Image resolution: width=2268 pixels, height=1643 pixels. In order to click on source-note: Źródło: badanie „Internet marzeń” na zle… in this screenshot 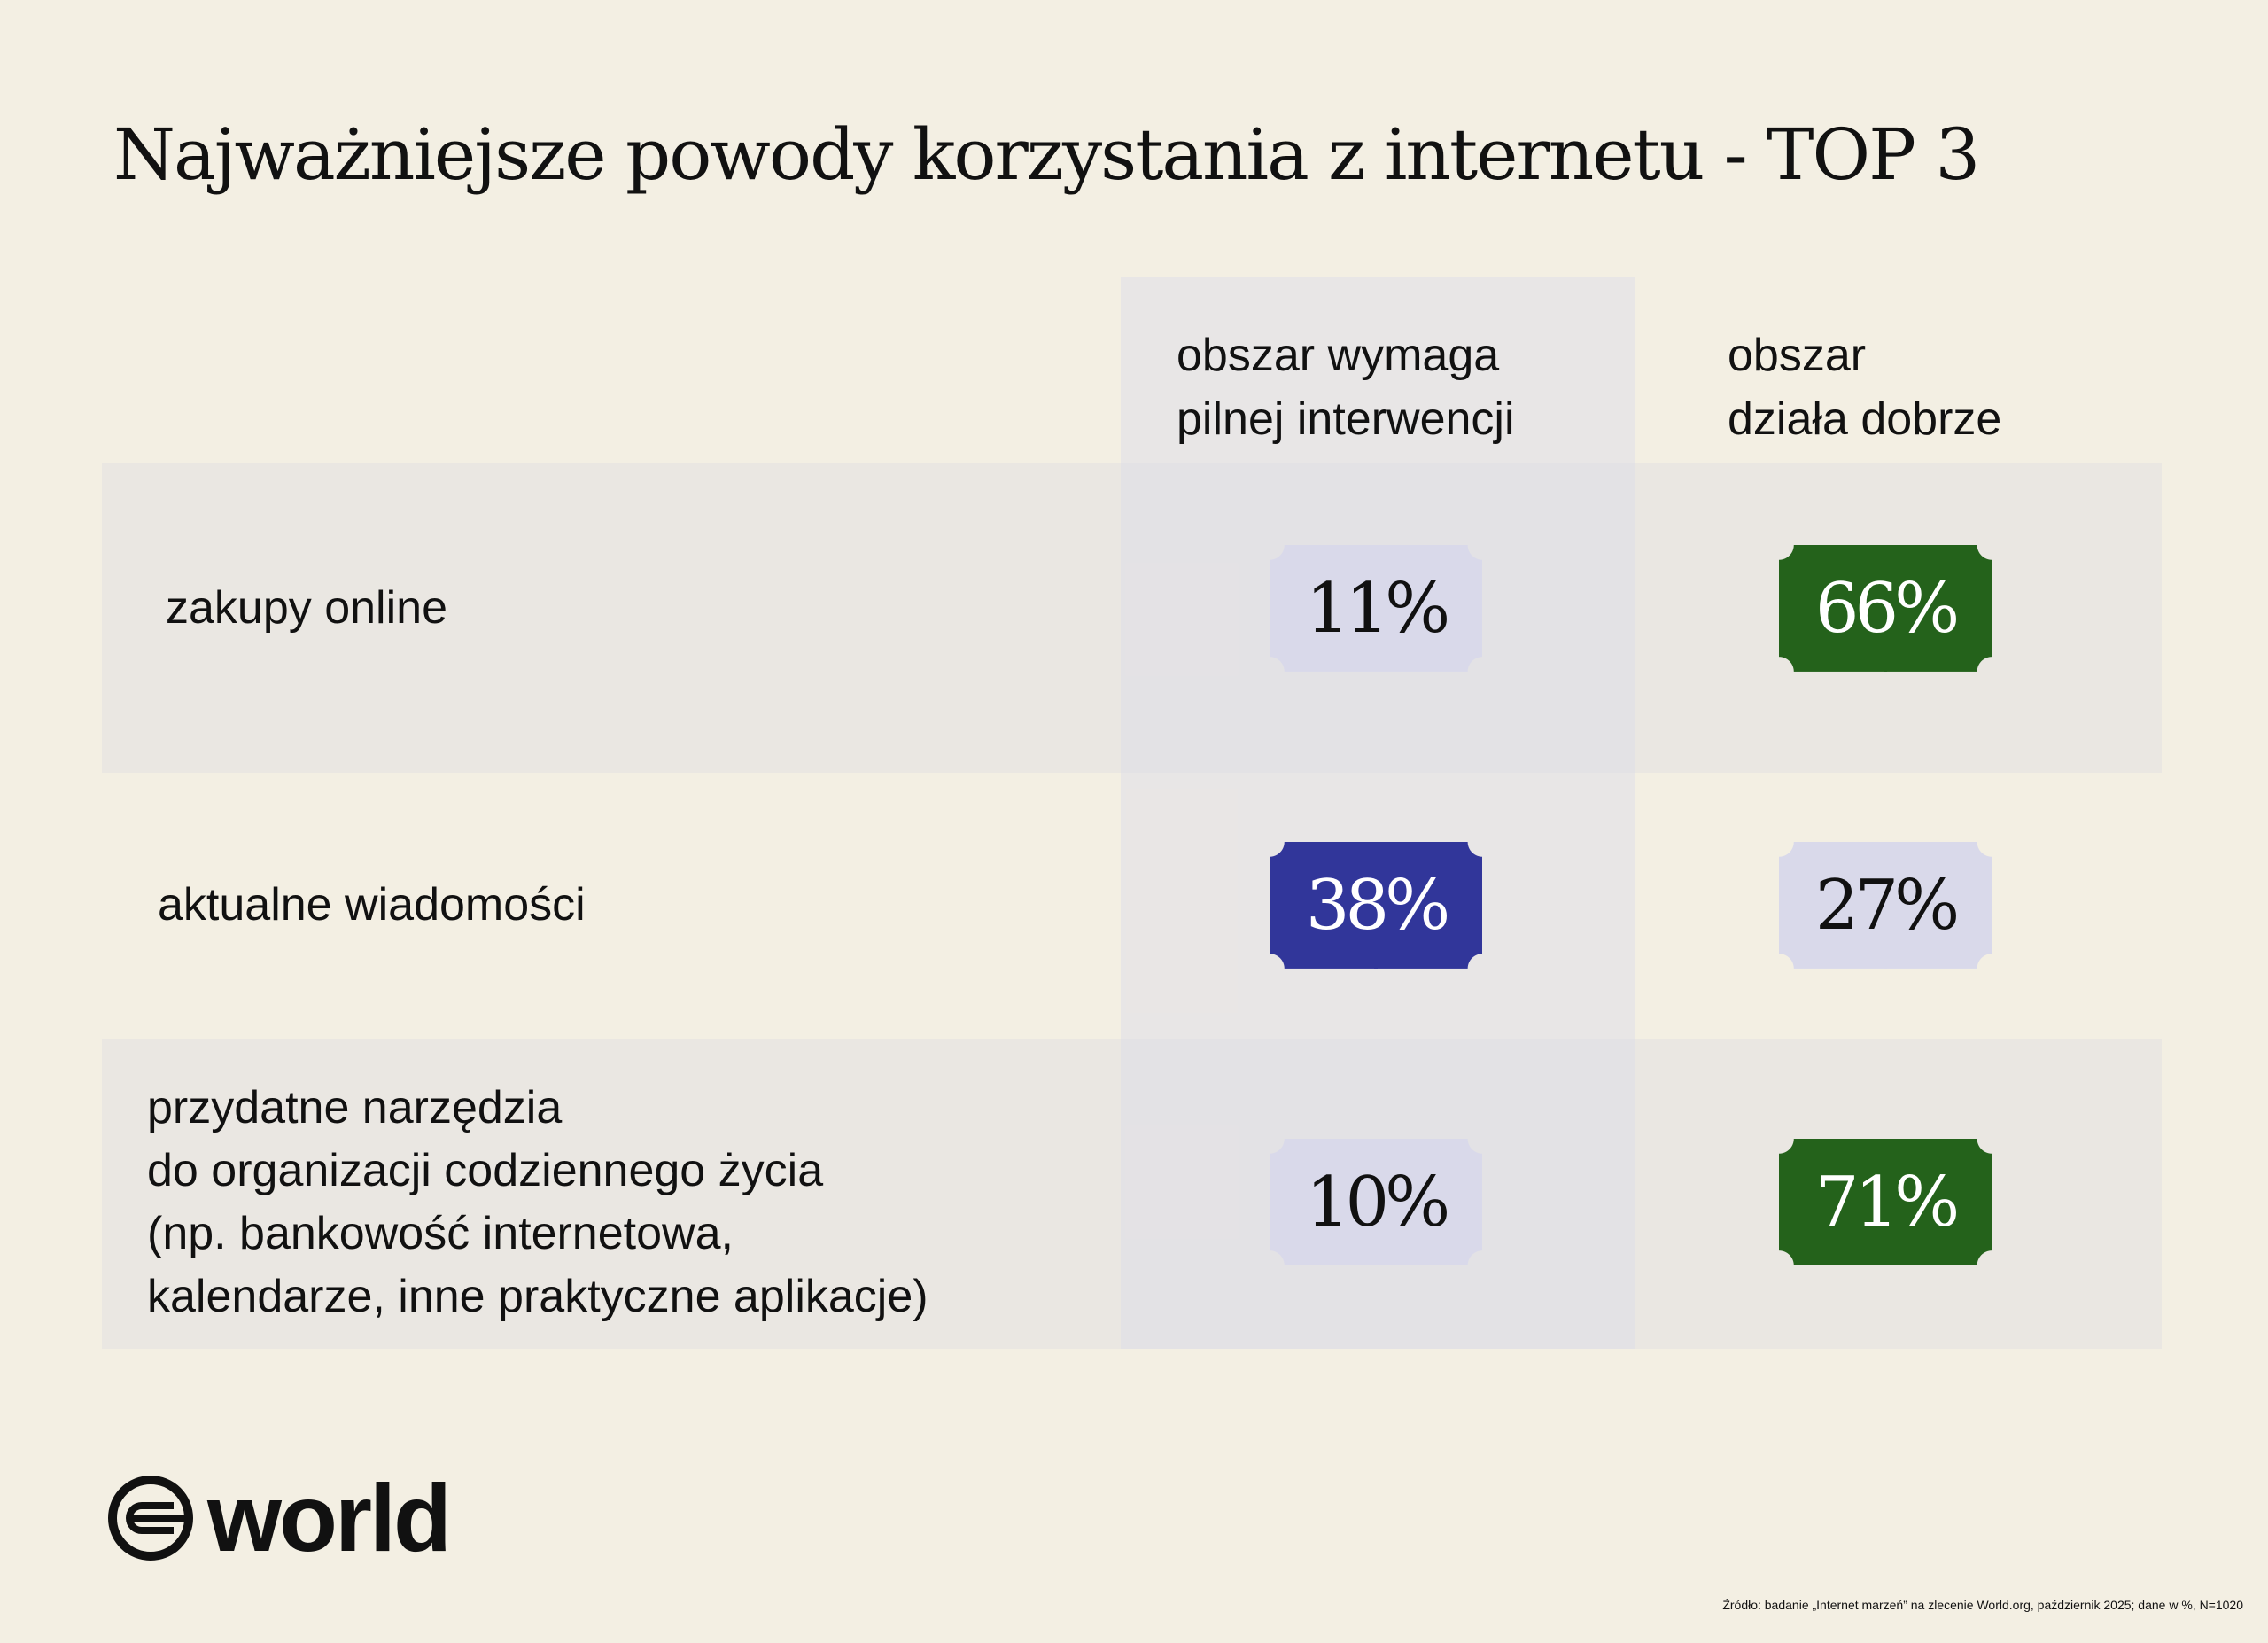, I will do `click(1982, 1605)`.